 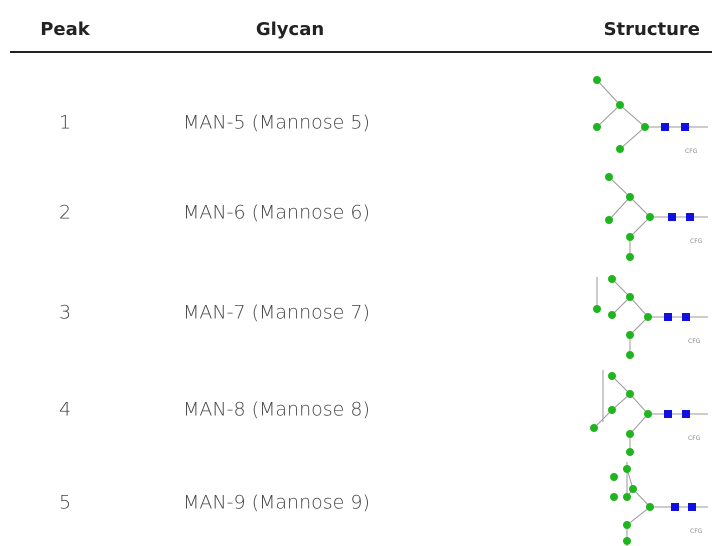 I want to click on header-peak: Peak, so click(x=65, y=29).